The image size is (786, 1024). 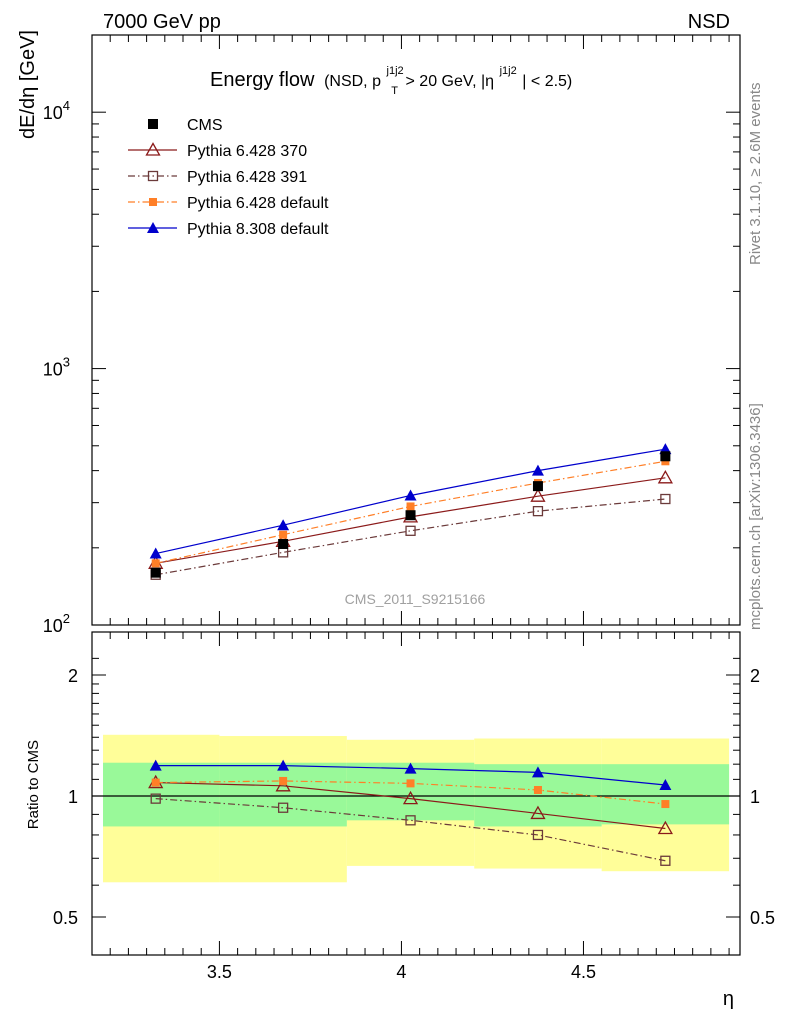 I want to click on ratio-y-tick-label: 2, so click(x=73, y=676).